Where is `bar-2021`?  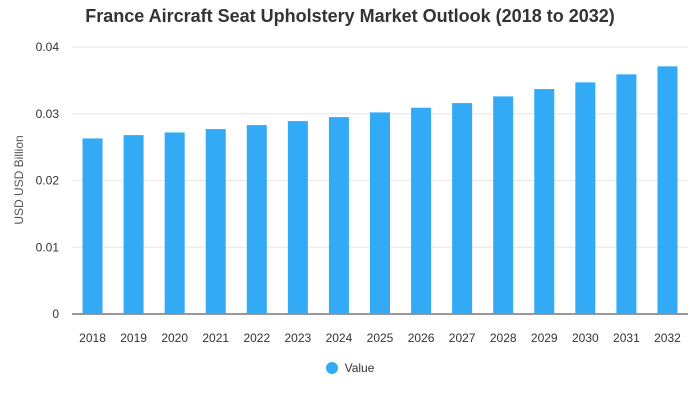 bar-2021 is located at coordinates (215, 221).